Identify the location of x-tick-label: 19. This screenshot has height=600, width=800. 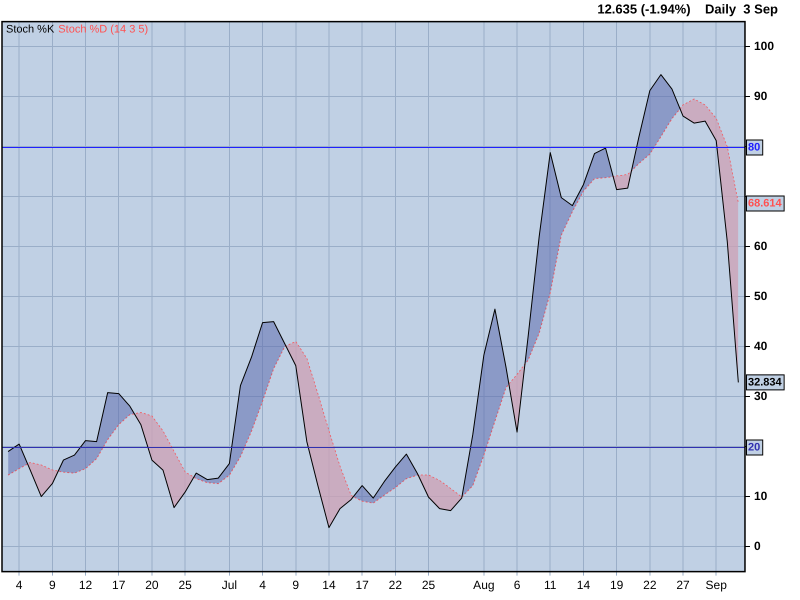
(617, 585).